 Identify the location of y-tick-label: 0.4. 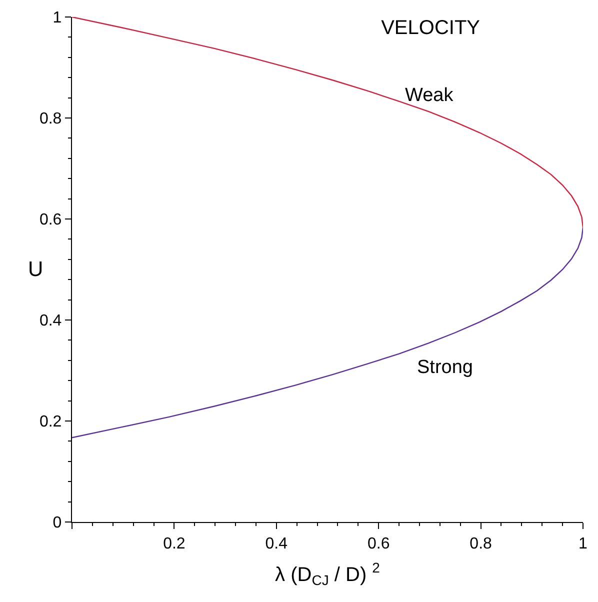
(50, 321).